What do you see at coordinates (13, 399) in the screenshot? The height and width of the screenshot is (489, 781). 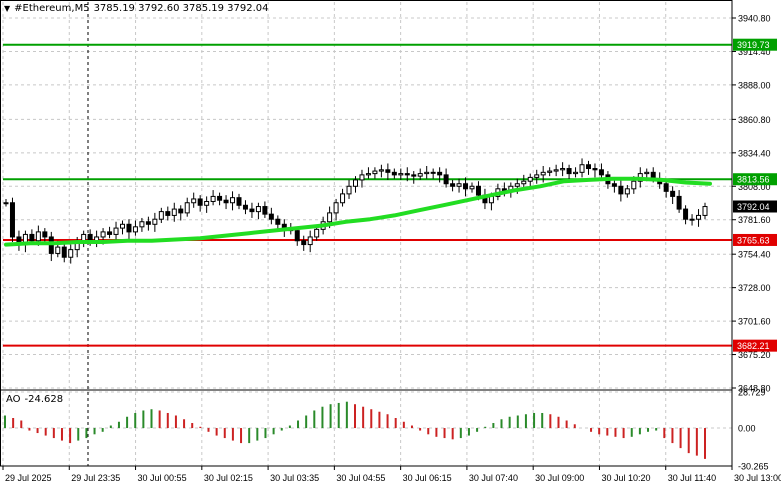 I see `ao-name: AO` at bounding box center [13, 399].